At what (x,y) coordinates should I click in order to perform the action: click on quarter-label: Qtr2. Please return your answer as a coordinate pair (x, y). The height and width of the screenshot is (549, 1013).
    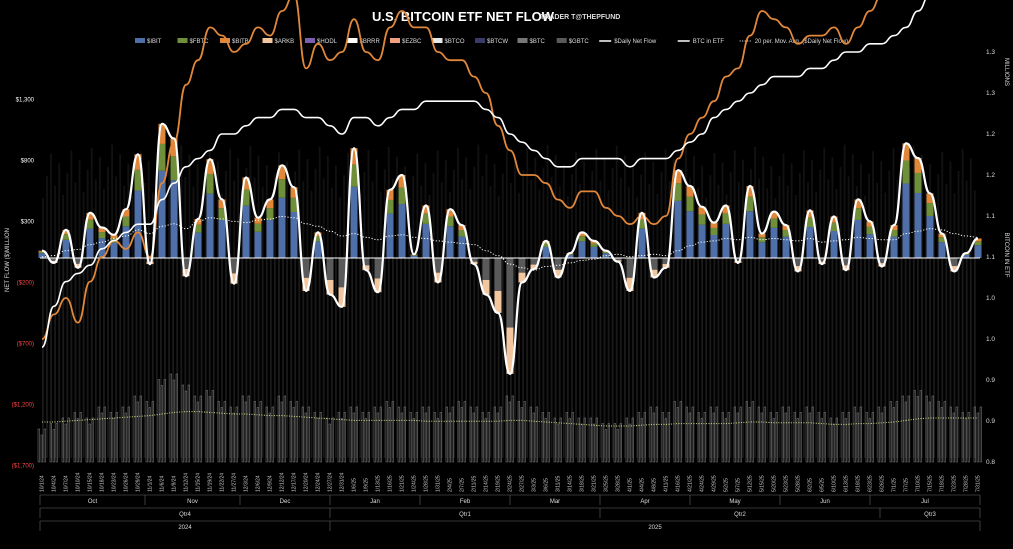
    Looking at the image, I should click on (740, 515).